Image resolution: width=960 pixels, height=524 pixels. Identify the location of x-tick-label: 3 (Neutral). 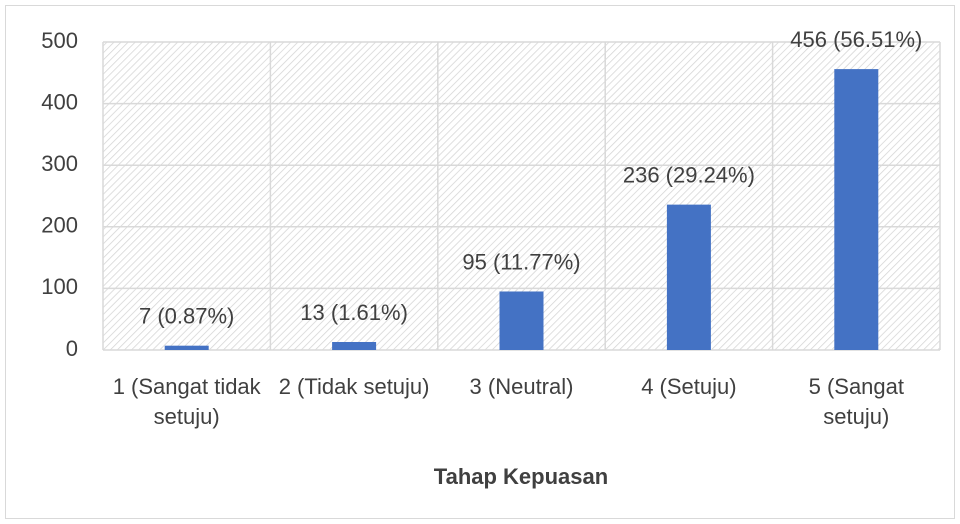
(521, 386).